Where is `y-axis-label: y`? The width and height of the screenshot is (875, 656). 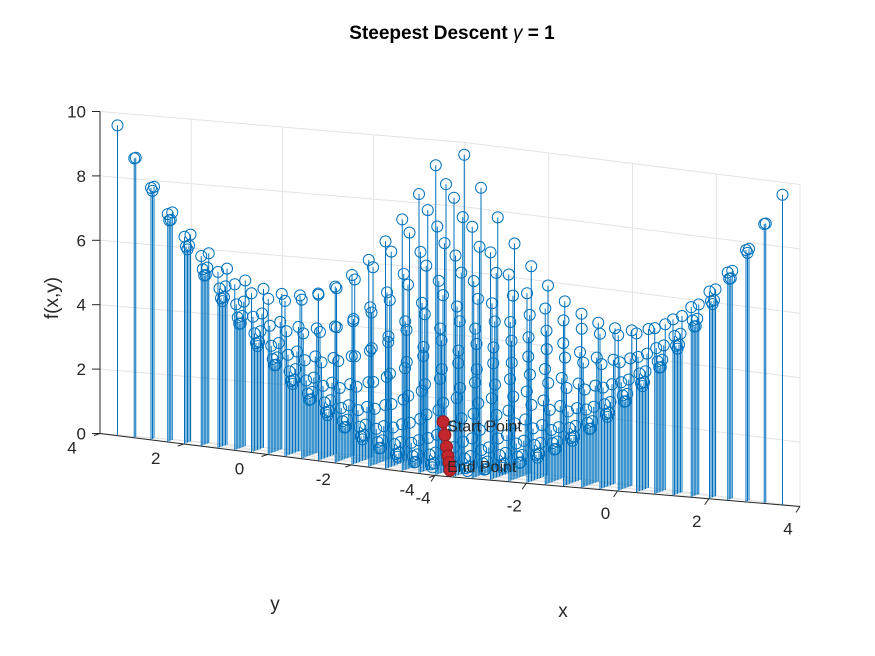 y-axis-label: y is located at coordinates (275, 604).